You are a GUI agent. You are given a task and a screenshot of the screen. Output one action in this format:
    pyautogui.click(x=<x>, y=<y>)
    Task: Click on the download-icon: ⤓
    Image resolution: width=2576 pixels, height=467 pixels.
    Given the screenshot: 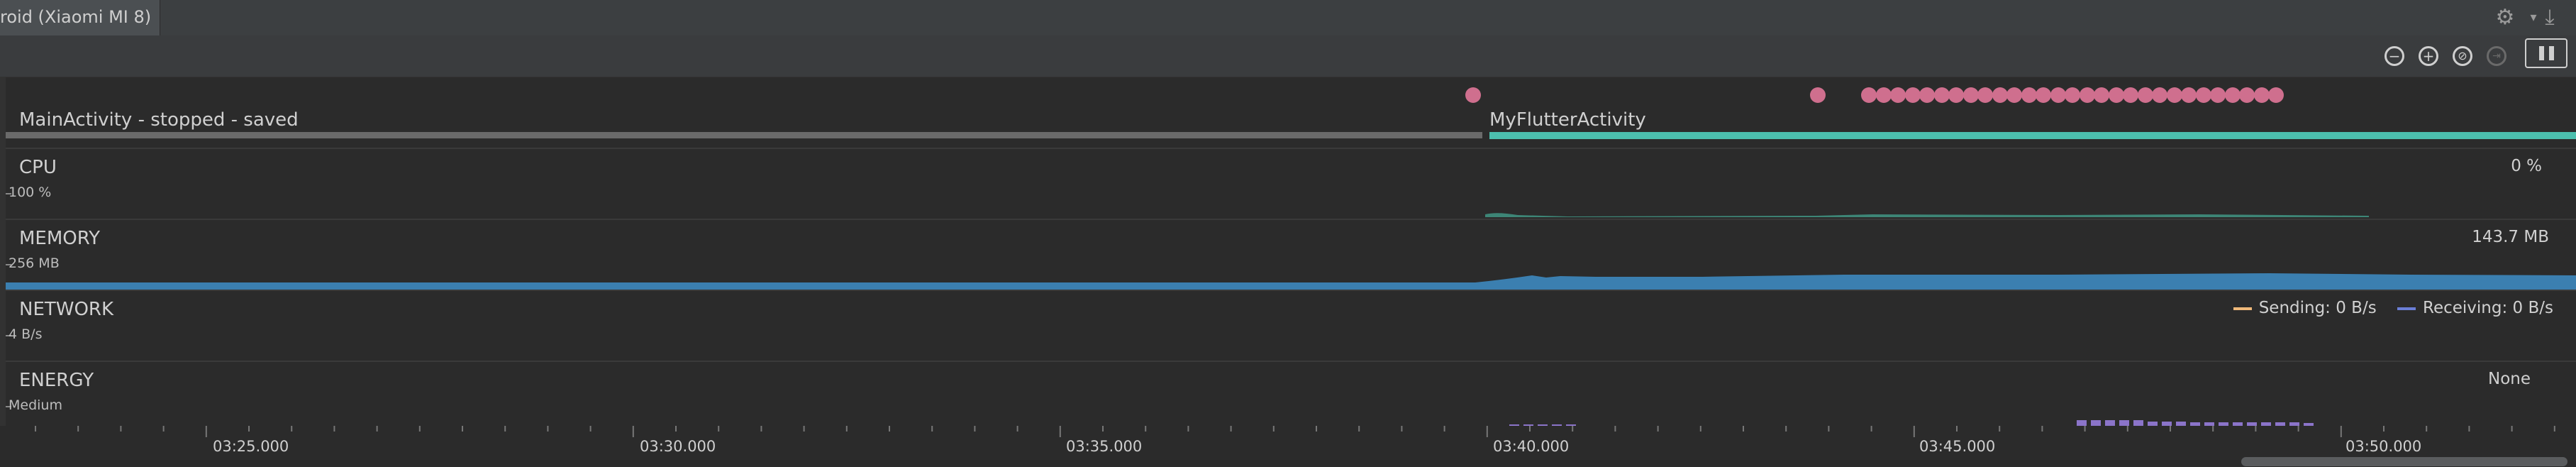 What is the action you would take?
    pyautogui.click(x=2550, y=17)
    